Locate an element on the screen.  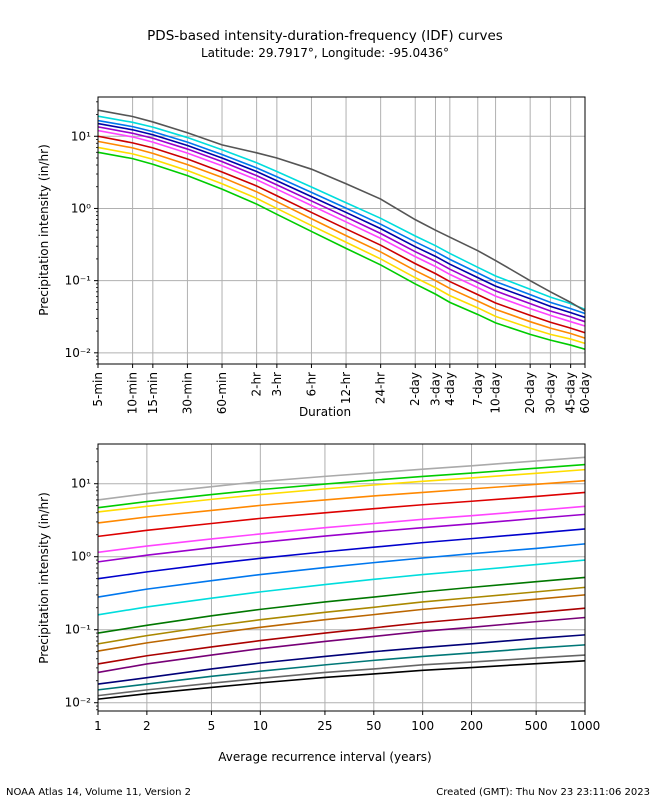
top-x-tick-label: 3-hr is located at coordinates (277, 384).